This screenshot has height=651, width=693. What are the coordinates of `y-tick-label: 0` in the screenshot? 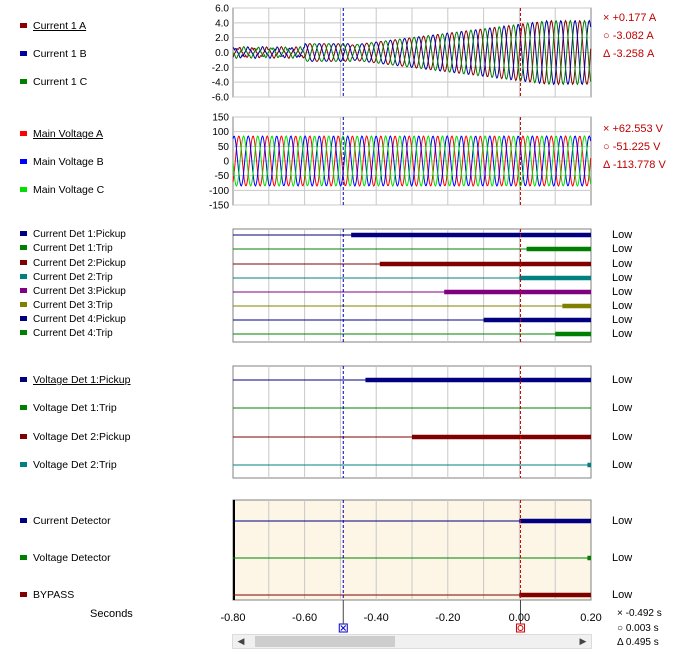 It's located at (226, 162).